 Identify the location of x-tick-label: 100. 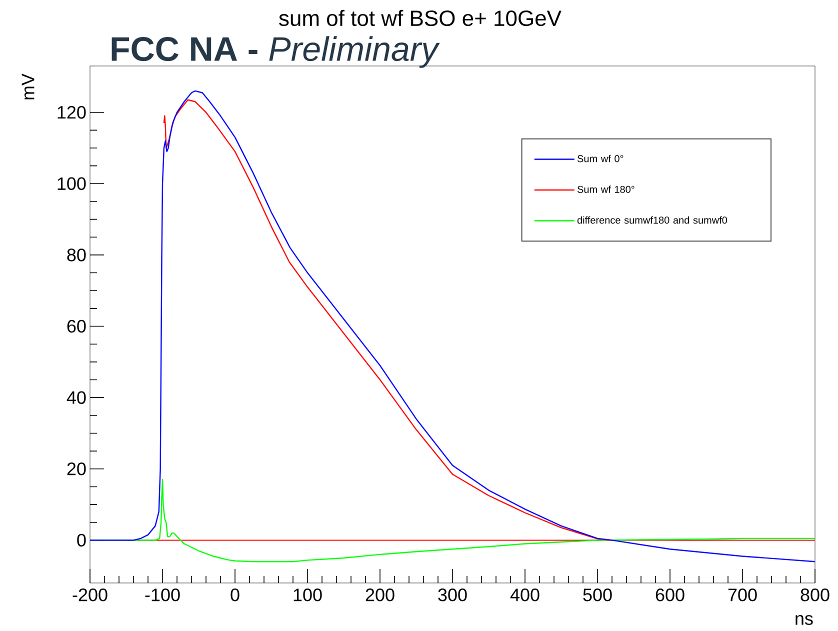
(308, 595).